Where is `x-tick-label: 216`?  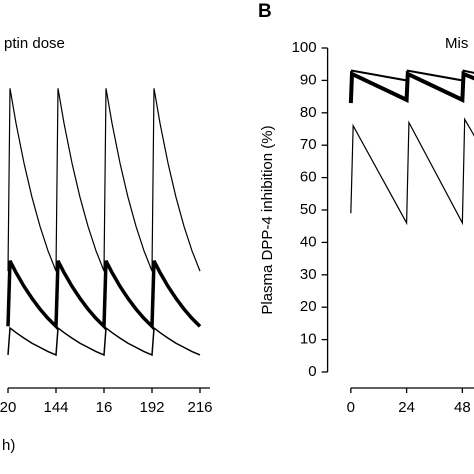
x-tick-label: 216 is located at coordinates (199, 407).